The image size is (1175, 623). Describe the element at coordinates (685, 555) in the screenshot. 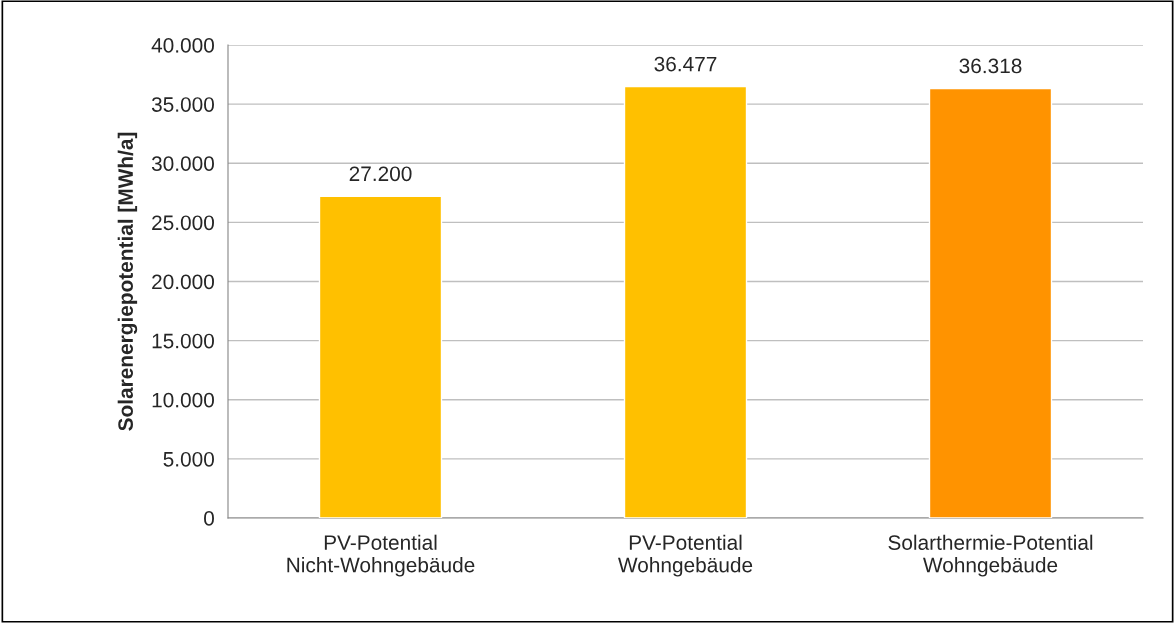

I see `x-tick-label: PV-Potential Wohngebäude` at that location.